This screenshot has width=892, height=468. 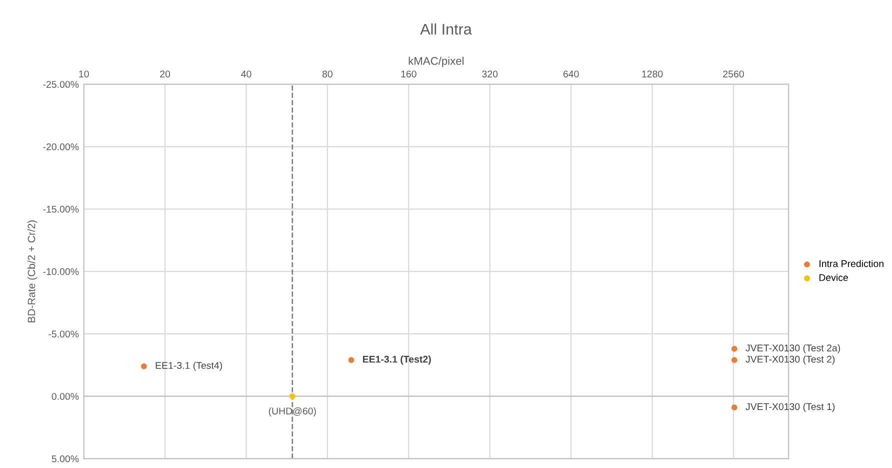 I want to click on x-tick-label: 20, so click(x=165, y=74).